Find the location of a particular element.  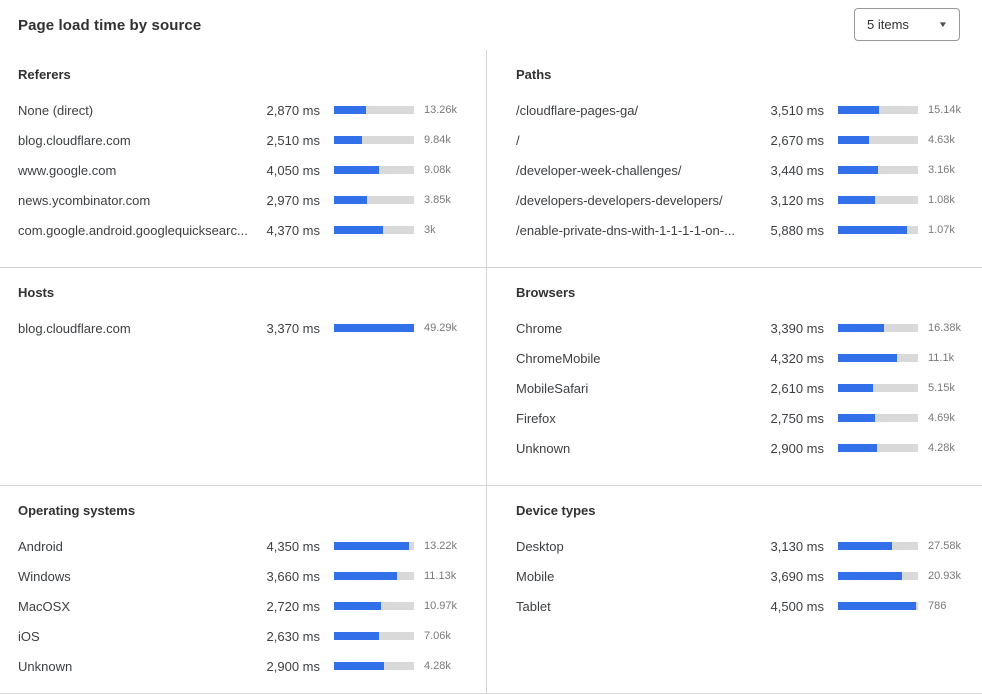

row-load-time: 4,050 ms is located at coordinates (293, 170).